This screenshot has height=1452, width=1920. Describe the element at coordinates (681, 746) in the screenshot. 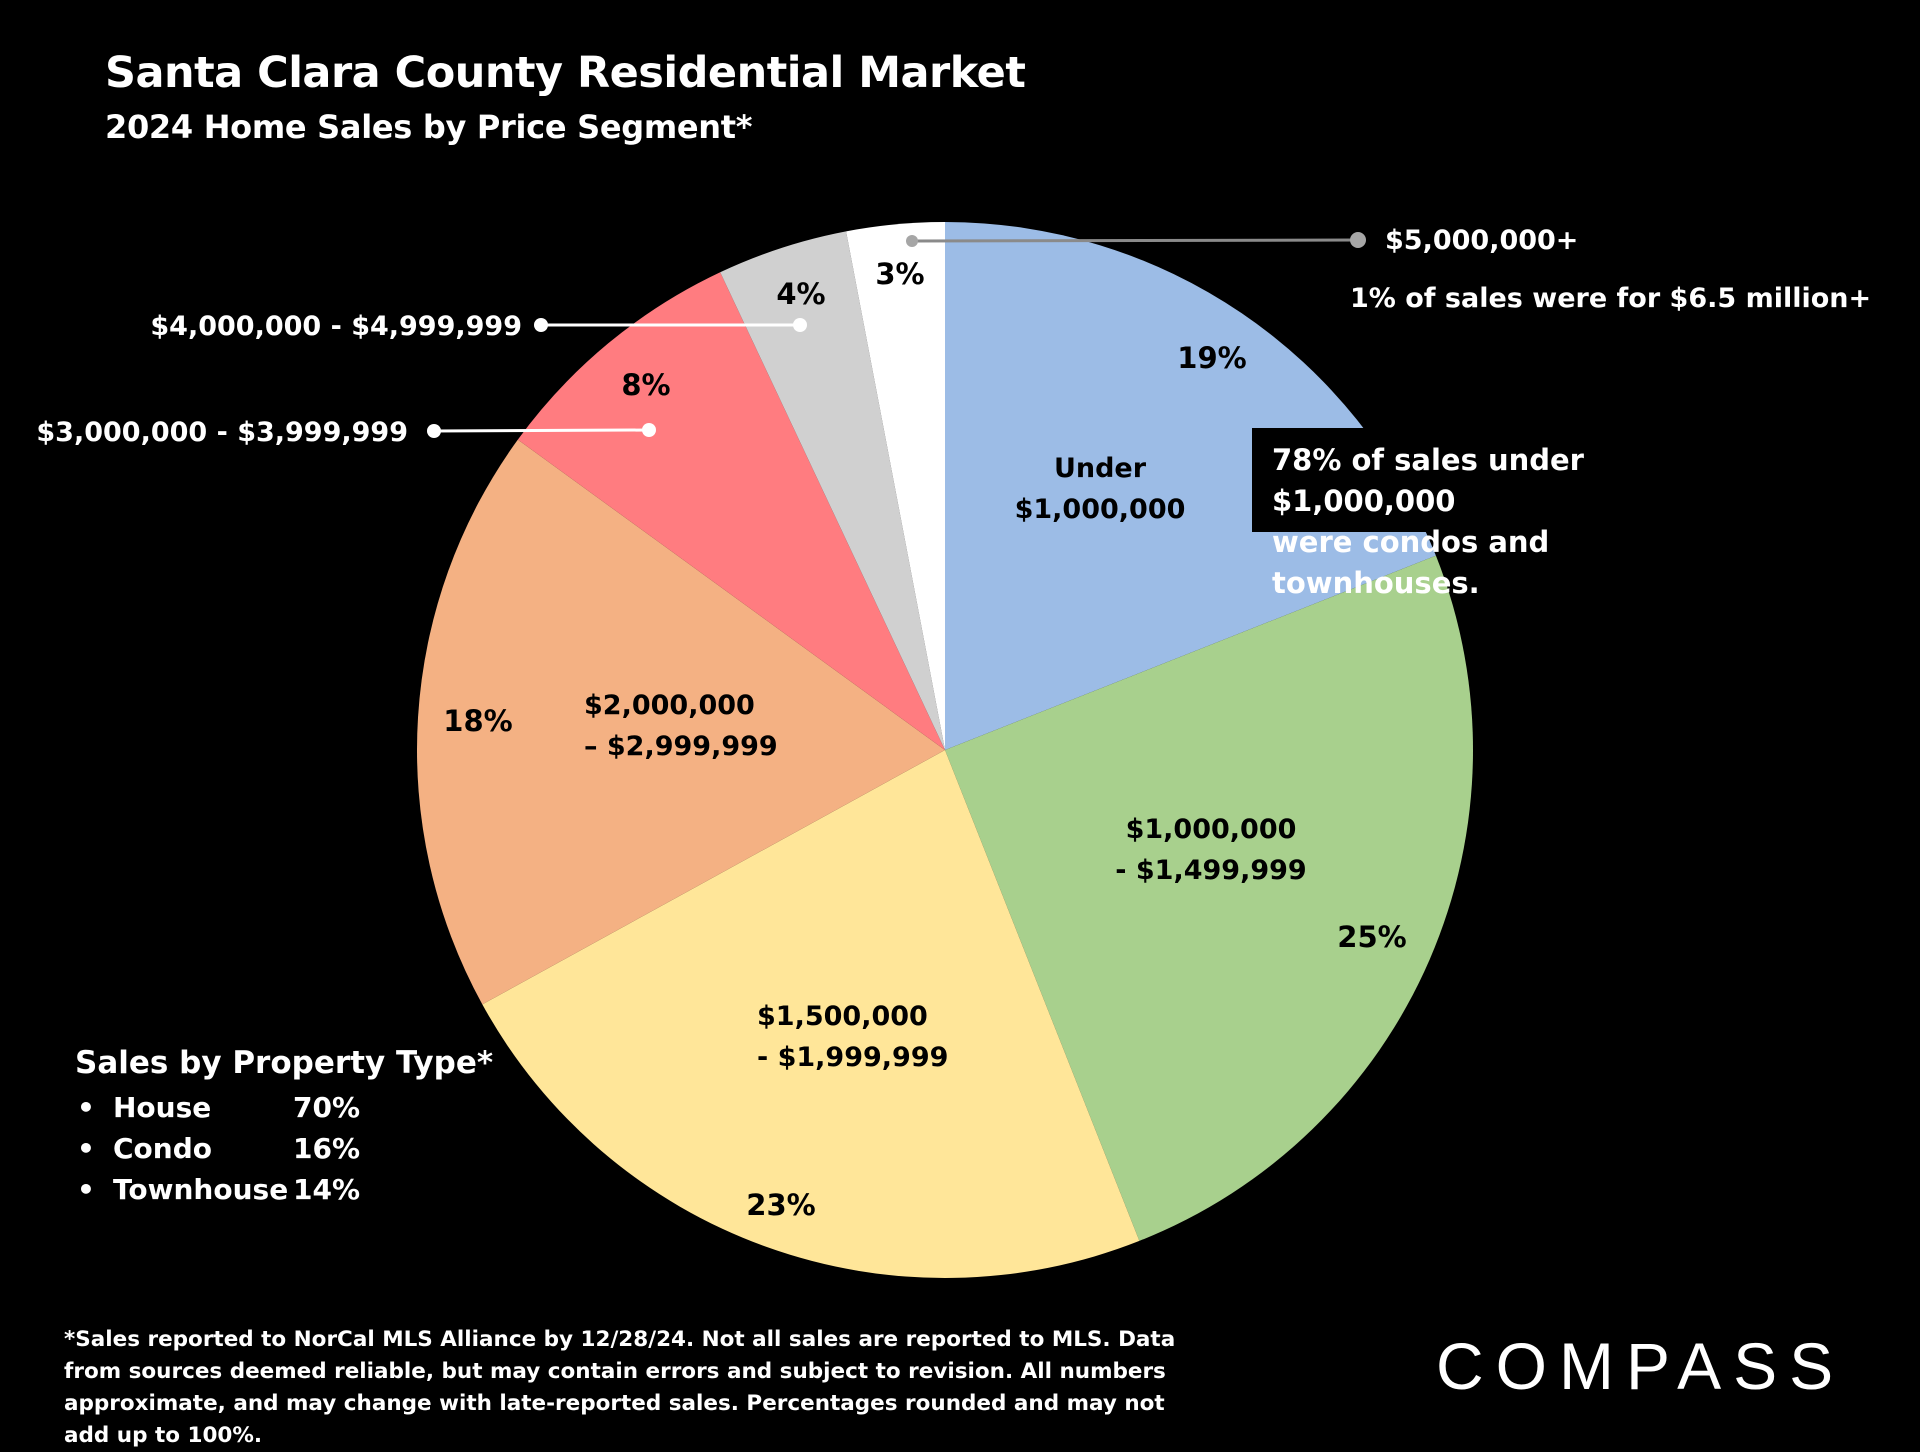

I see `slice-name-2m-3m-line2: – $2,999,999` at that location.